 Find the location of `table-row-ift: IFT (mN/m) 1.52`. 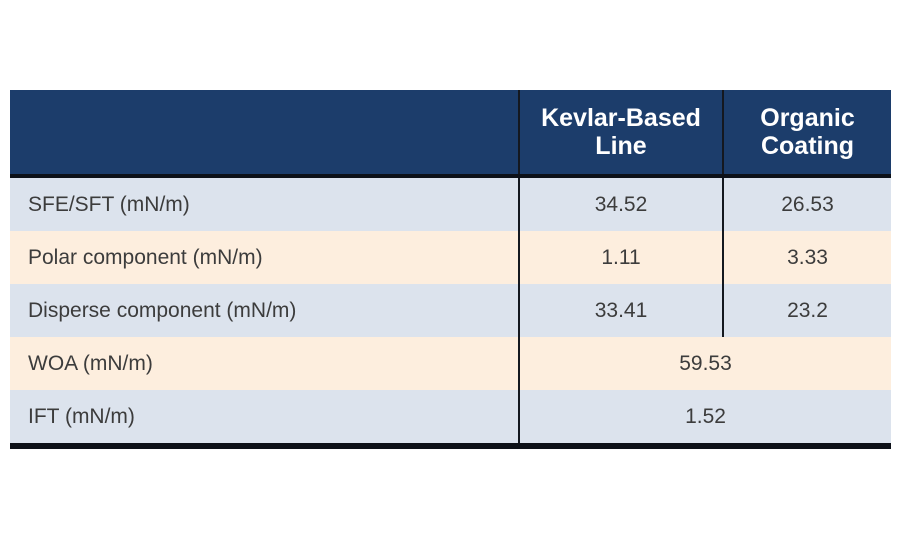

table-row-ift: IFT (mN/m) 1.52 is located at coordinates (450, 416).